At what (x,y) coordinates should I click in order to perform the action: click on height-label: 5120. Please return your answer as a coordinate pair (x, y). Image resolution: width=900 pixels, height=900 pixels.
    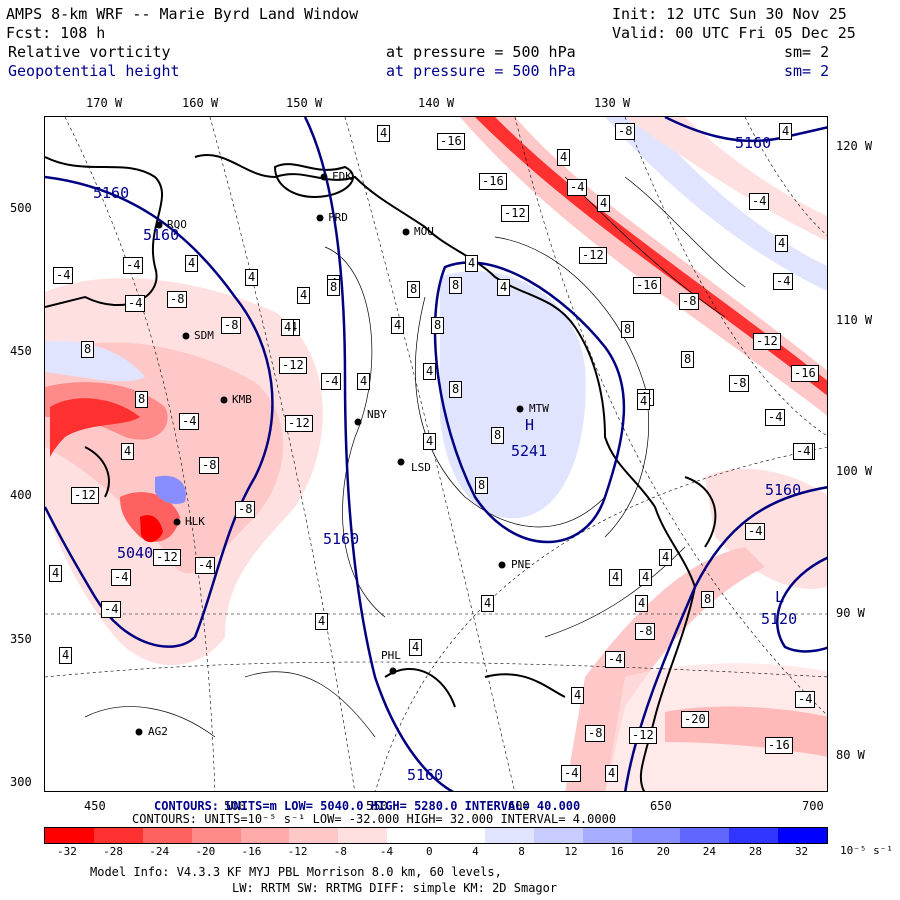
    Looking at the image, I should click on (779, 619).